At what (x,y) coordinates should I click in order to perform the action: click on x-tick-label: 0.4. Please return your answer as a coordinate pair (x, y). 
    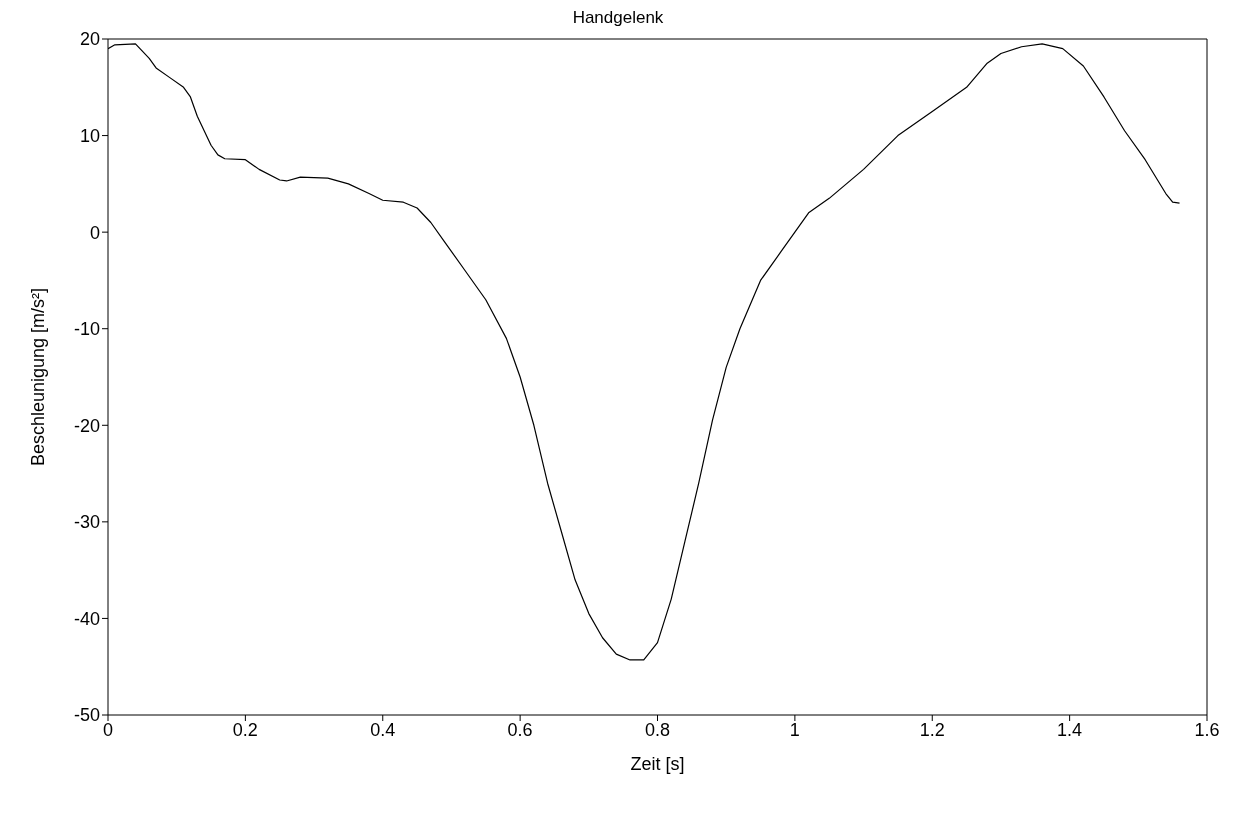
    Looking at the image, I should click on (383, 729).